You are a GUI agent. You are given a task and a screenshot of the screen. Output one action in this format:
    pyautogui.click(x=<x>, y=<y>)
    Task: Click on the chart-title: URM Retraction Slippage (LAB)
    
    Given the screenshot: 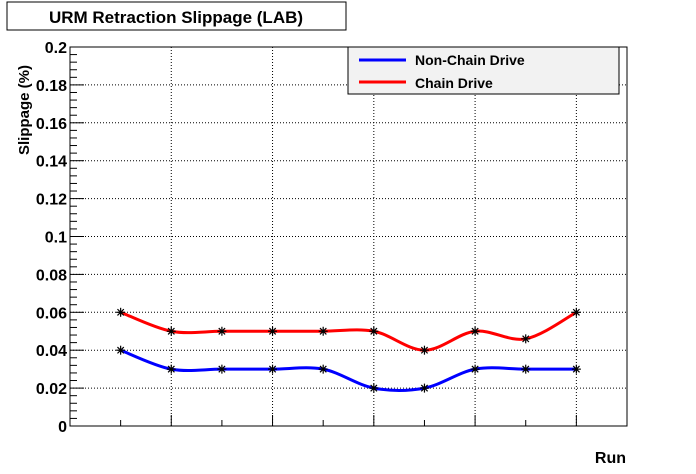 What is the action you would take?
    pyautogui.click(x=176, y=17)
    